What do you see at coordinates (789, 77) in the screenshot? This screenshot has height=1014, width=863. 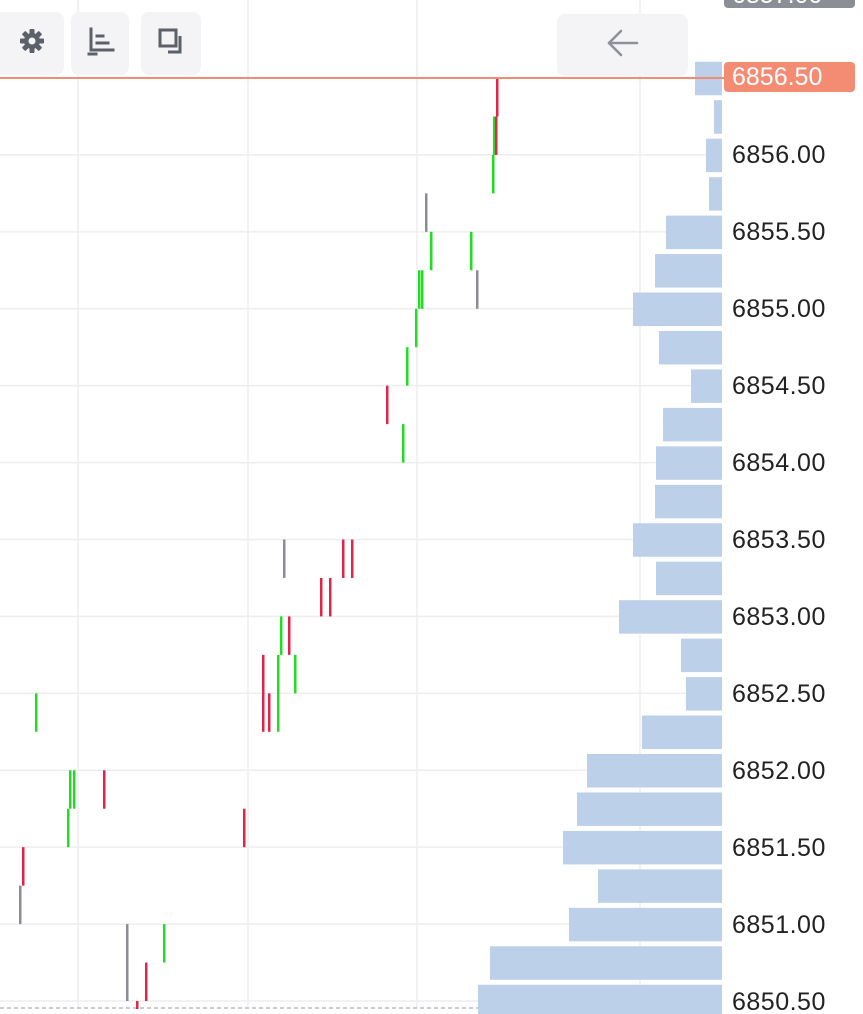 I see `current-price-tag: 6856.50` at bounding box center [789, 77].